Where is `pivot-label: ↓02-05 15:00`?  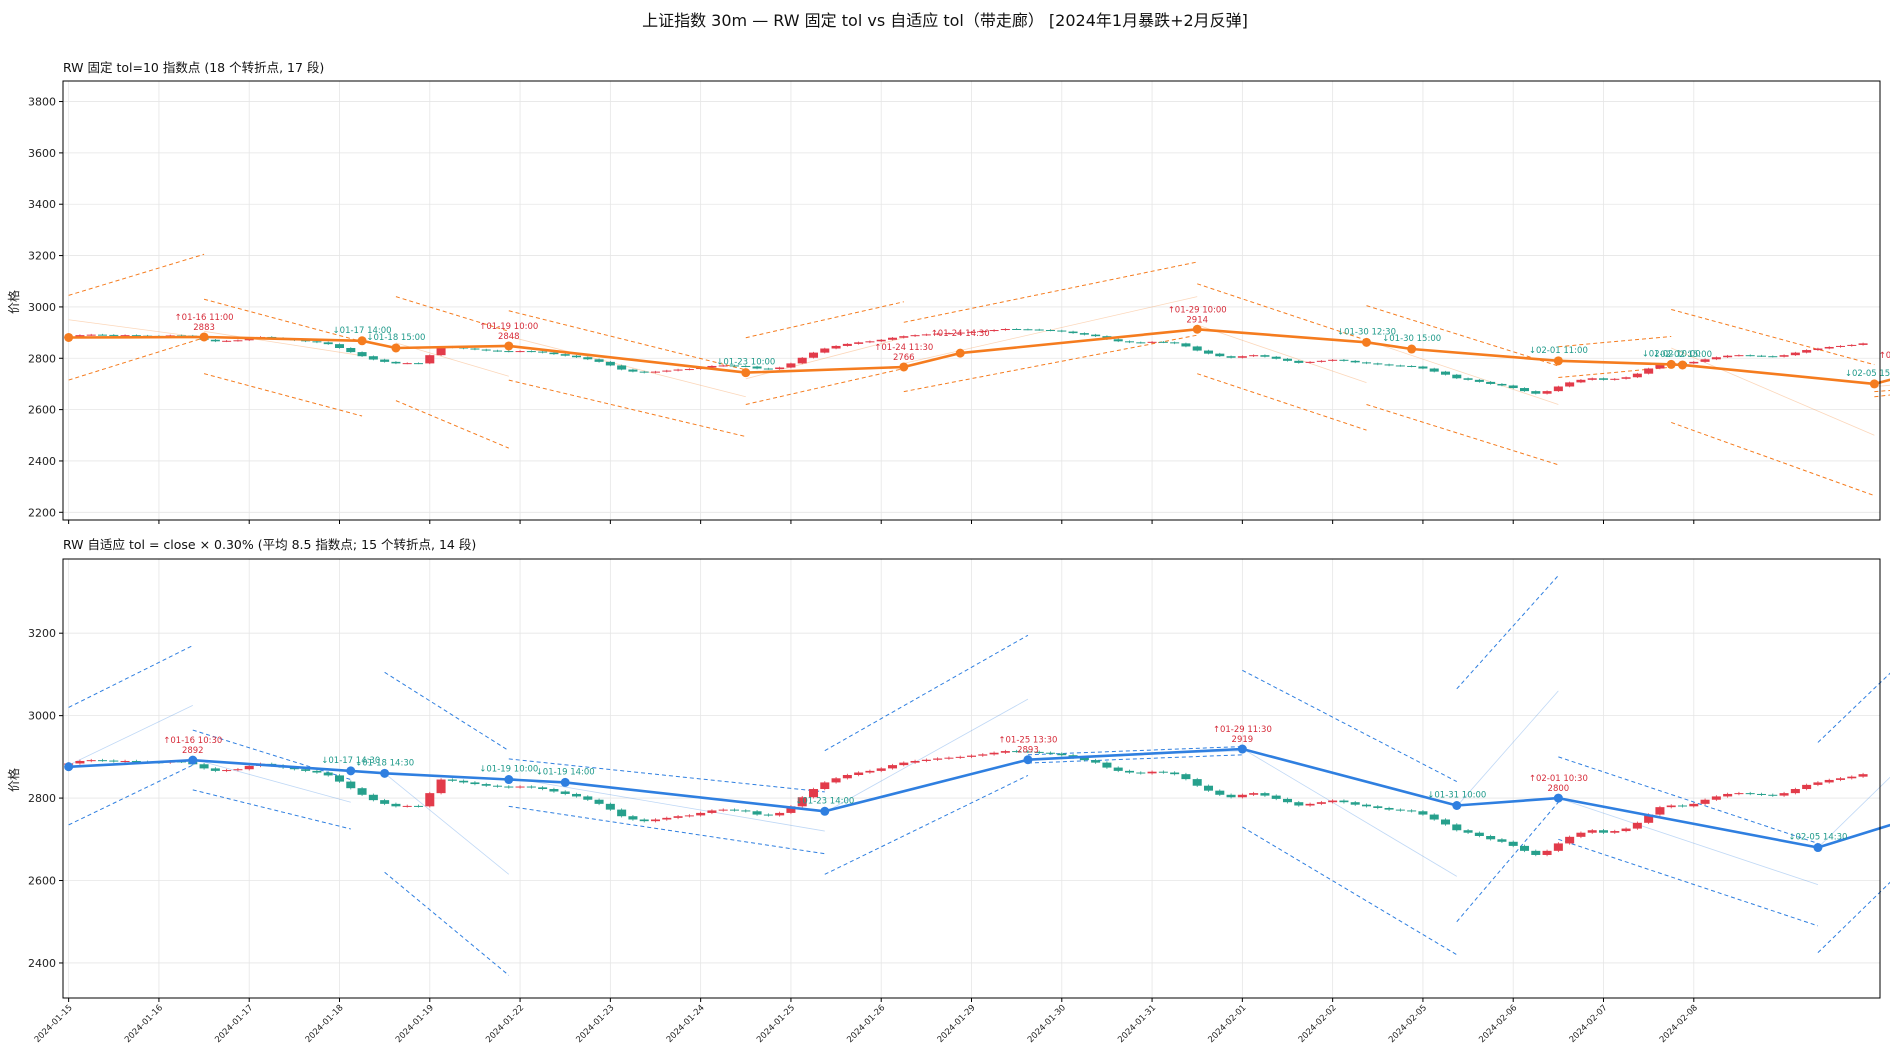 pivot-label: ↓02-05 15:00 is located at coordinates (1867, 374).